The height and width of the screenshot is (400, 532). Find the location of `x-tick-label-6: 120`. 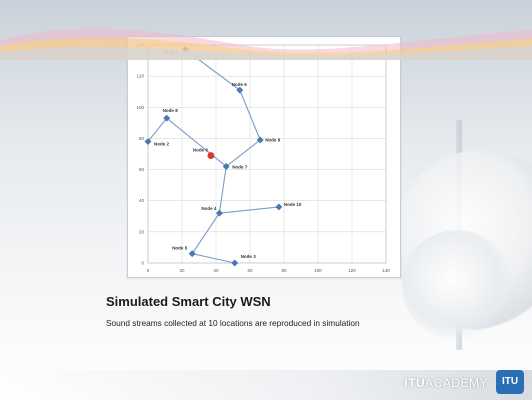

x-tick-label-6: 120 is located at coordinates (352, 270).